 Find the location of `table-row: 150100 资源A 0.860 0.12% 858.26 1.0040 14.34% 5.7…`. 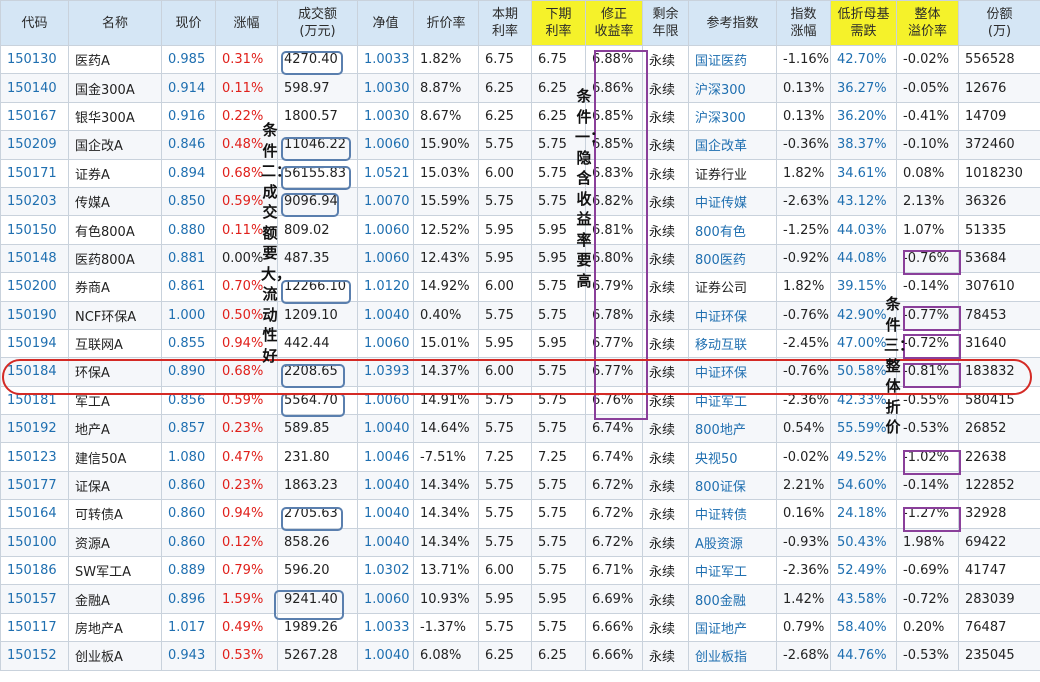

table-row: 150100 资源A 0.860 0.12% 858.26 1.0040 14.34% 5.7… is located at coordinates (520, 542).